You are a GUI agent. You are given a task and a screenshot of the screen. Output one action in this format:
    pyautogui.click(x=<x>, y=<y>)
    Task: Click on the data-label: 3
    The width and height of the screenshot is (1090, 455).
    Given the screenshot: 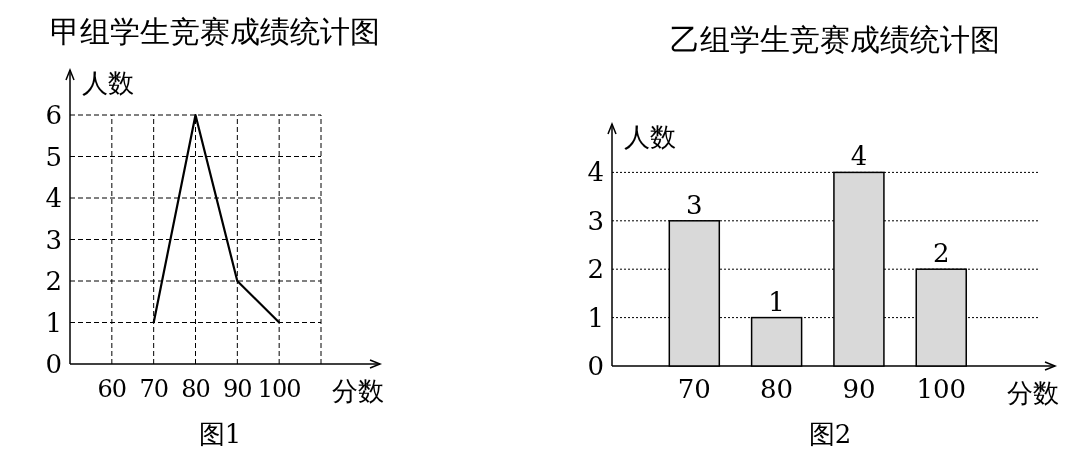 What is the action you would take?
    pyautogui.click(x=694, y=204)
    